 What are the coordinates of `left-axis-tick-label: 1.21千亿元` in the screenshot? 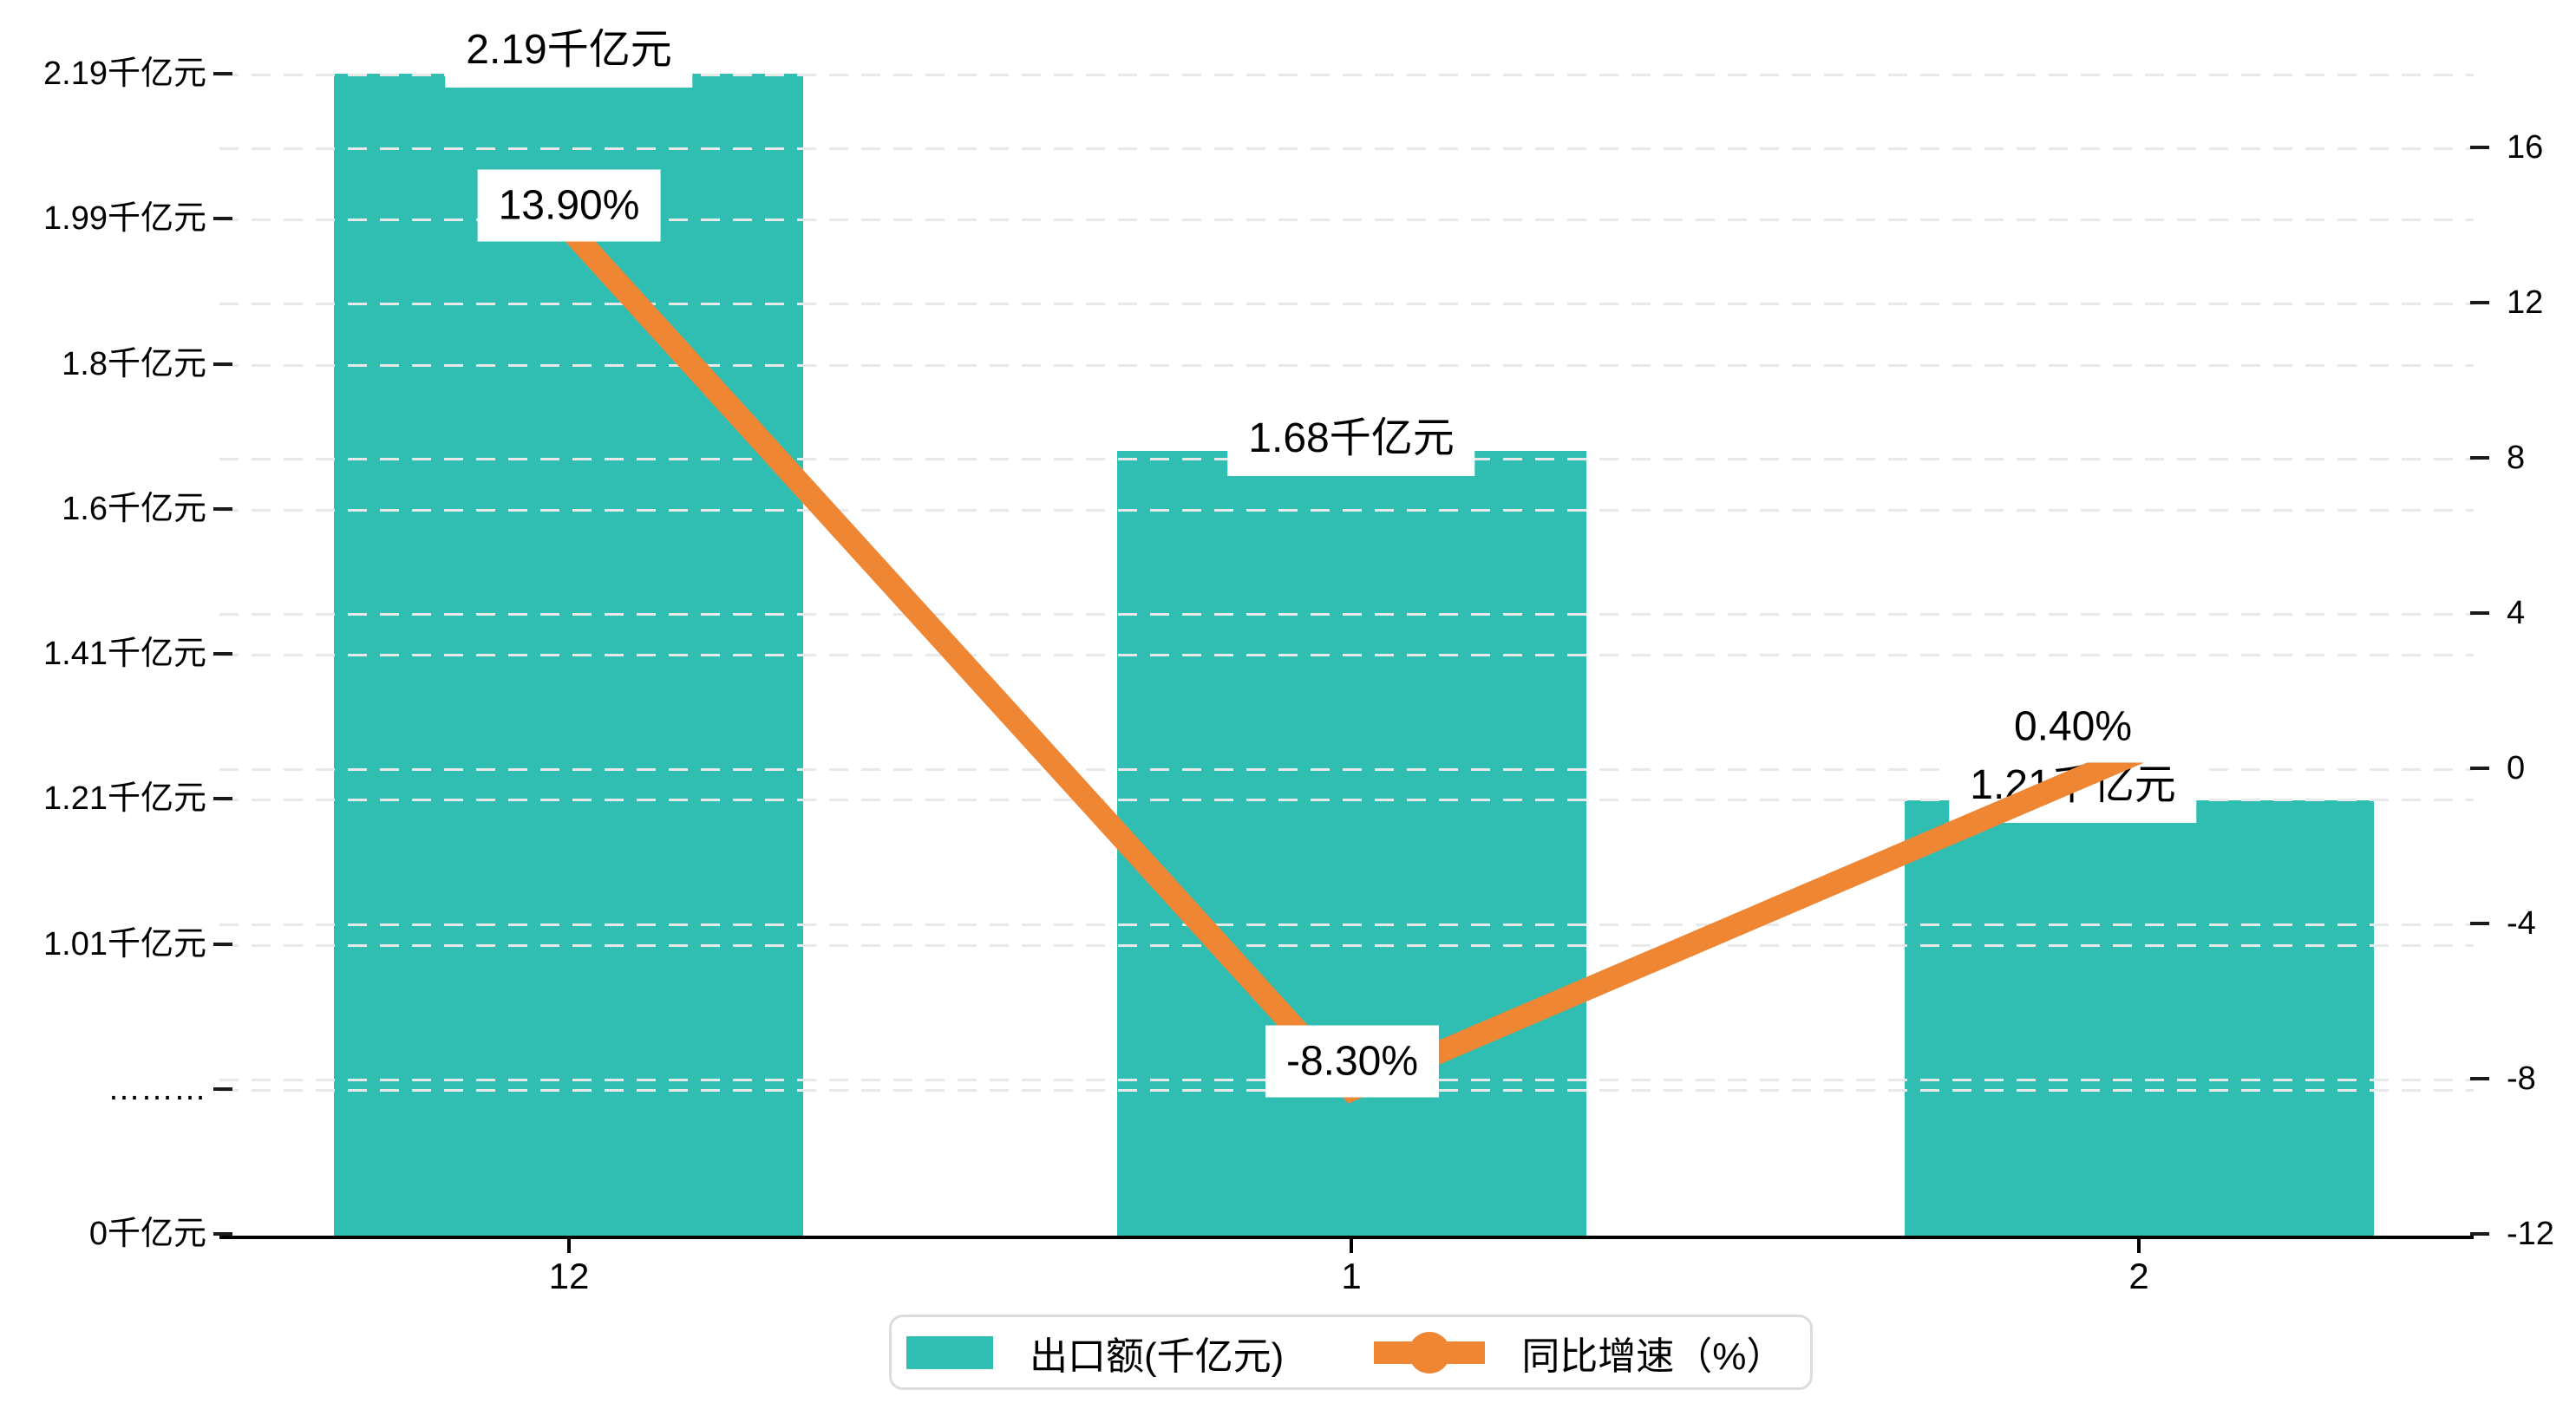 It's located at (124, 799).